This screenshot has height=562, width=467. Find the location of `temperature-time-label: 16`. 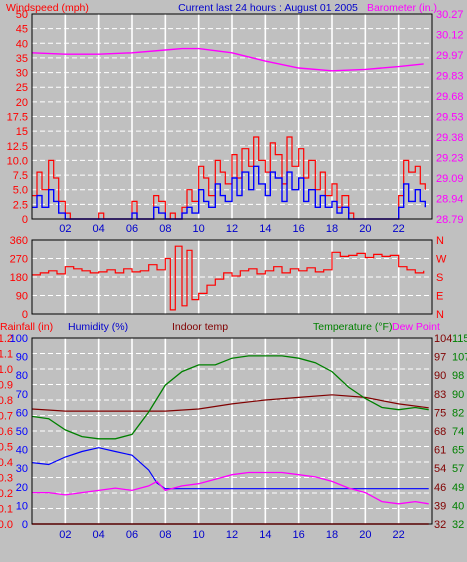

temperature-time-label: 16 is located at coordinates (299, 535).